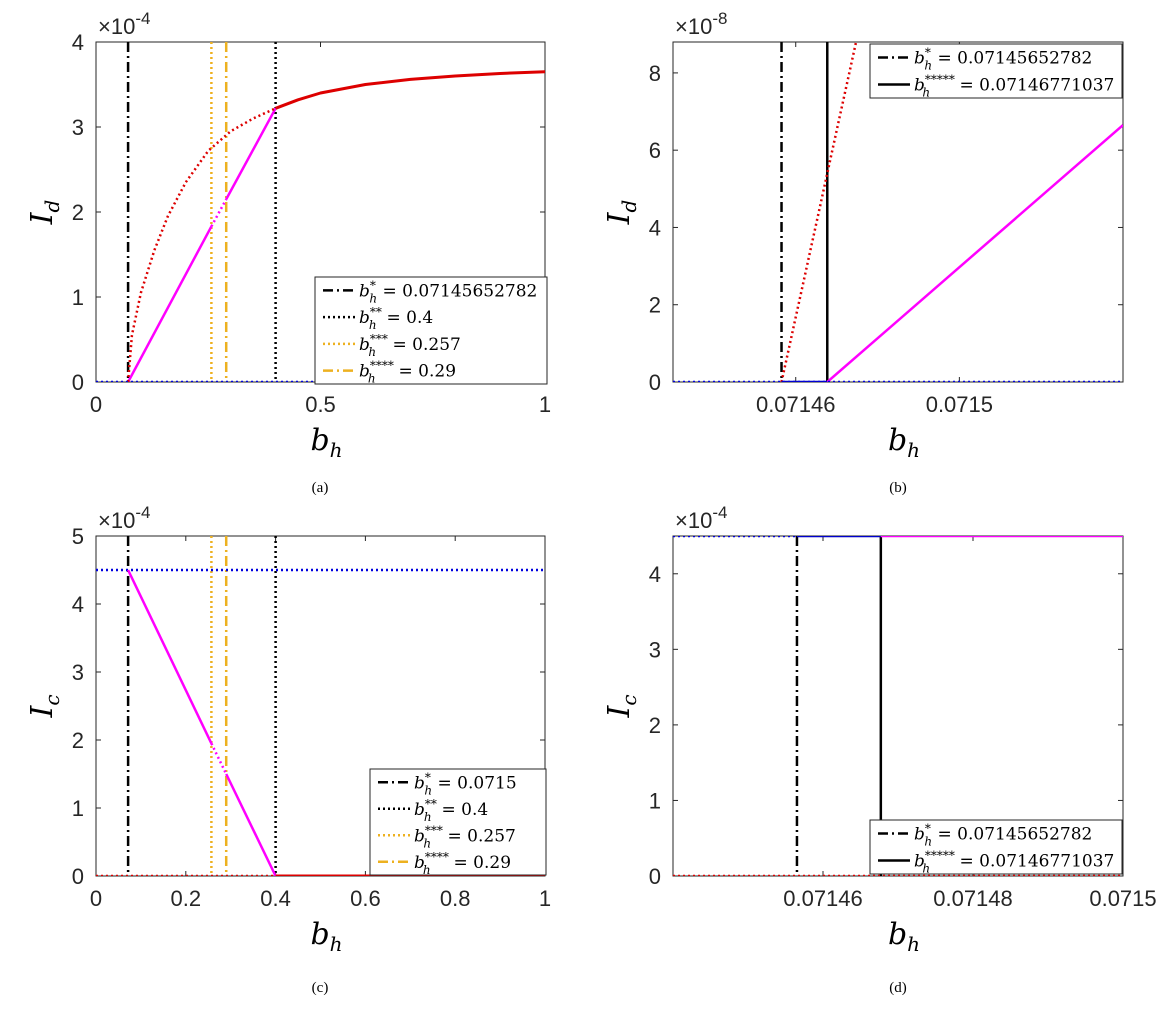  Describe the element at coordinates (431, 804) in the screenshot. I see `legend-sup: **` at that location.